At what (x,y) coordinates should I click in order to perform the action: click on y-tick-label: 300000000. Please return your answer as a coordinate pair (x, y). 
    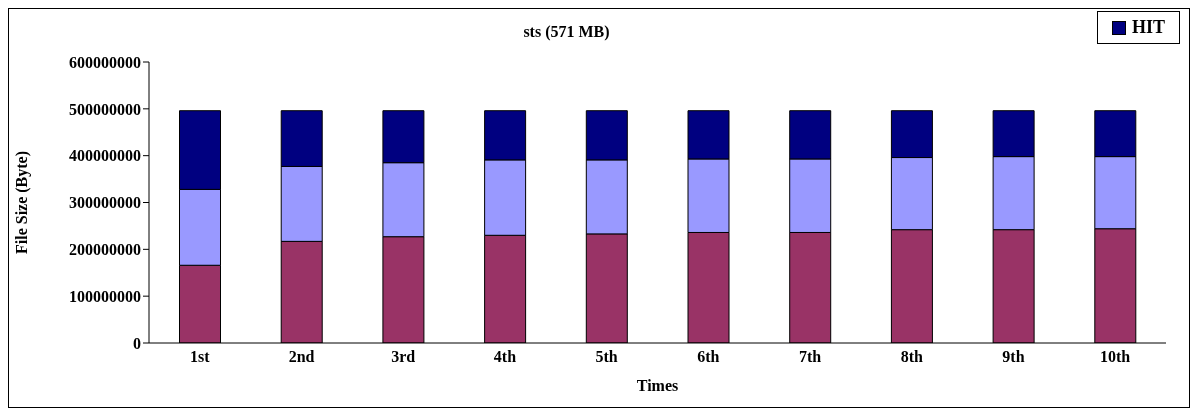
    Looking at the image, I should click on (105, 203).